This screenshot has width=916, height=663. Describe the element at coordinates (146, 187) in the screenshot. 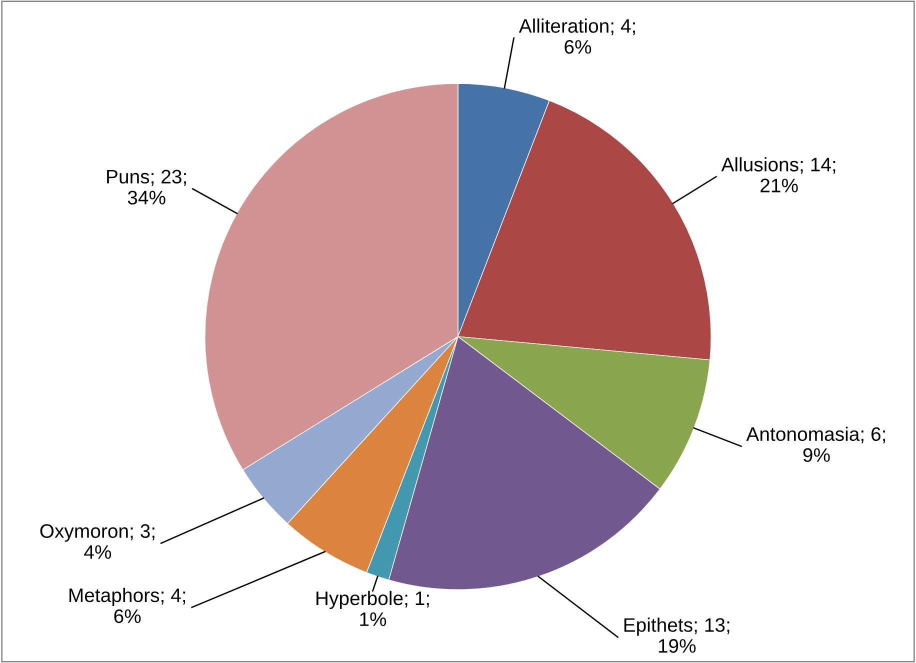

I see `slice-label: Puns; 23; 34%` at that location.